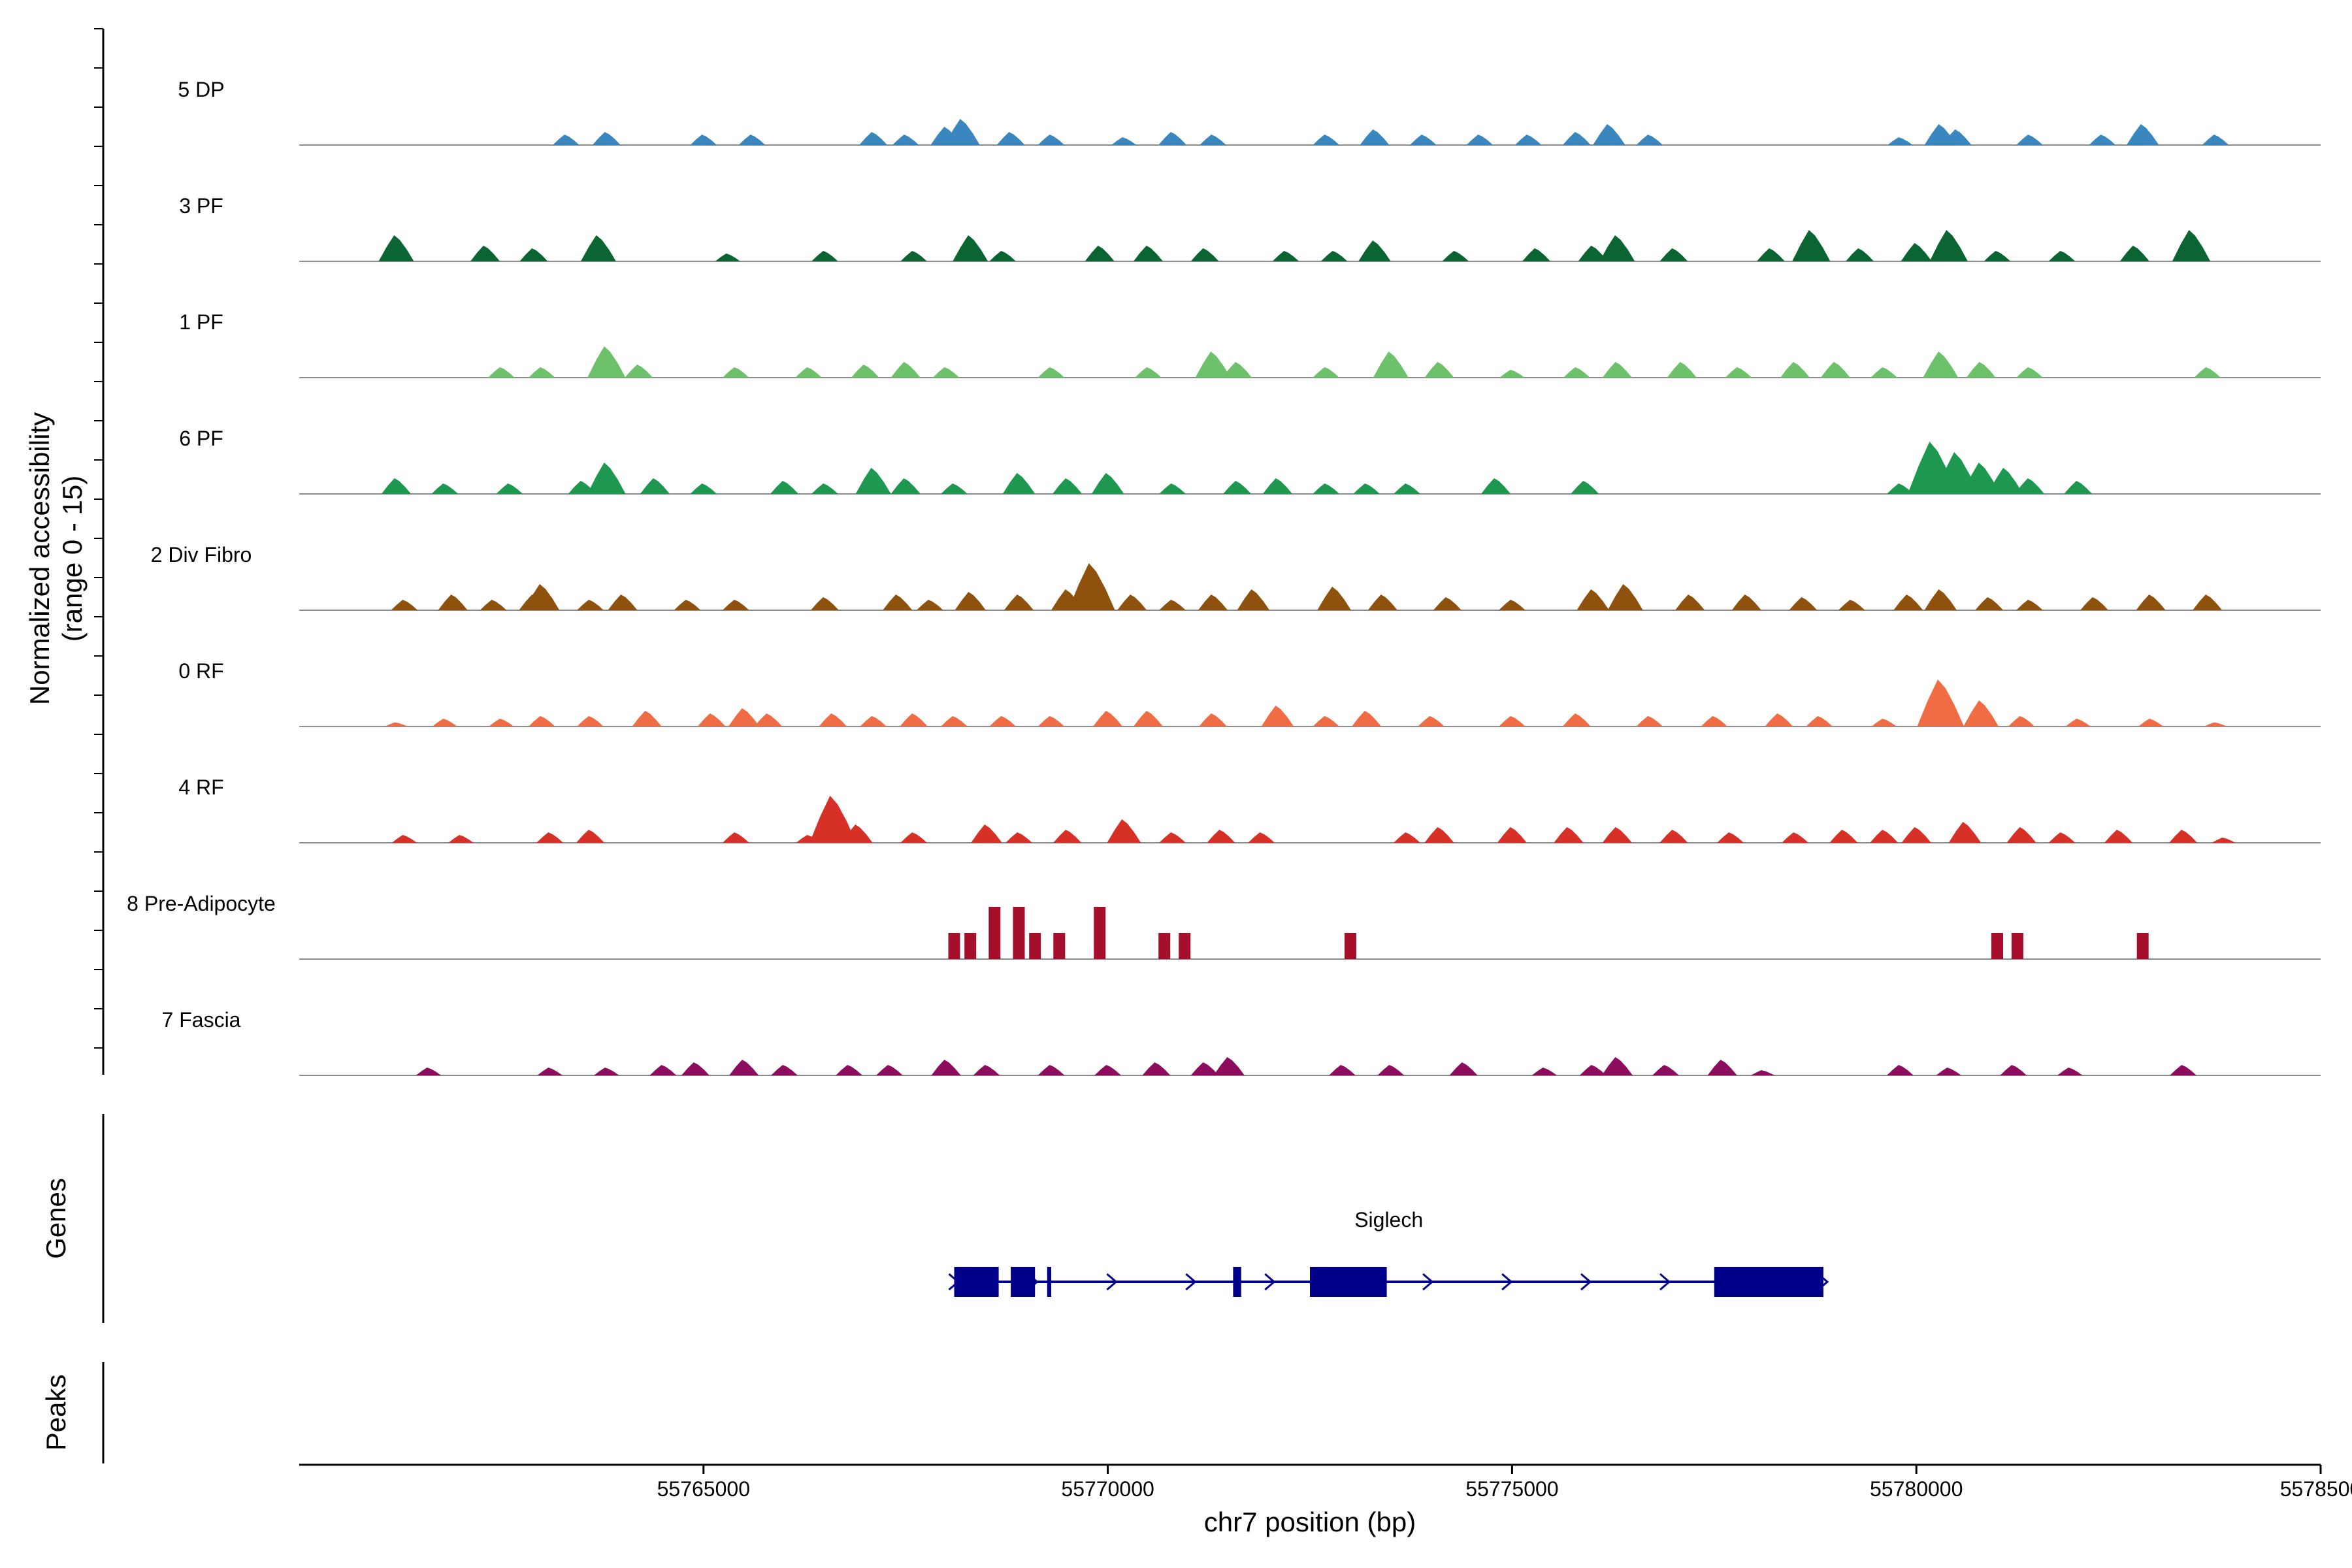  Describe the element at coordinates (1249, 693) in the screenshot. I see `track-0-rf: 0 RF` at that location.